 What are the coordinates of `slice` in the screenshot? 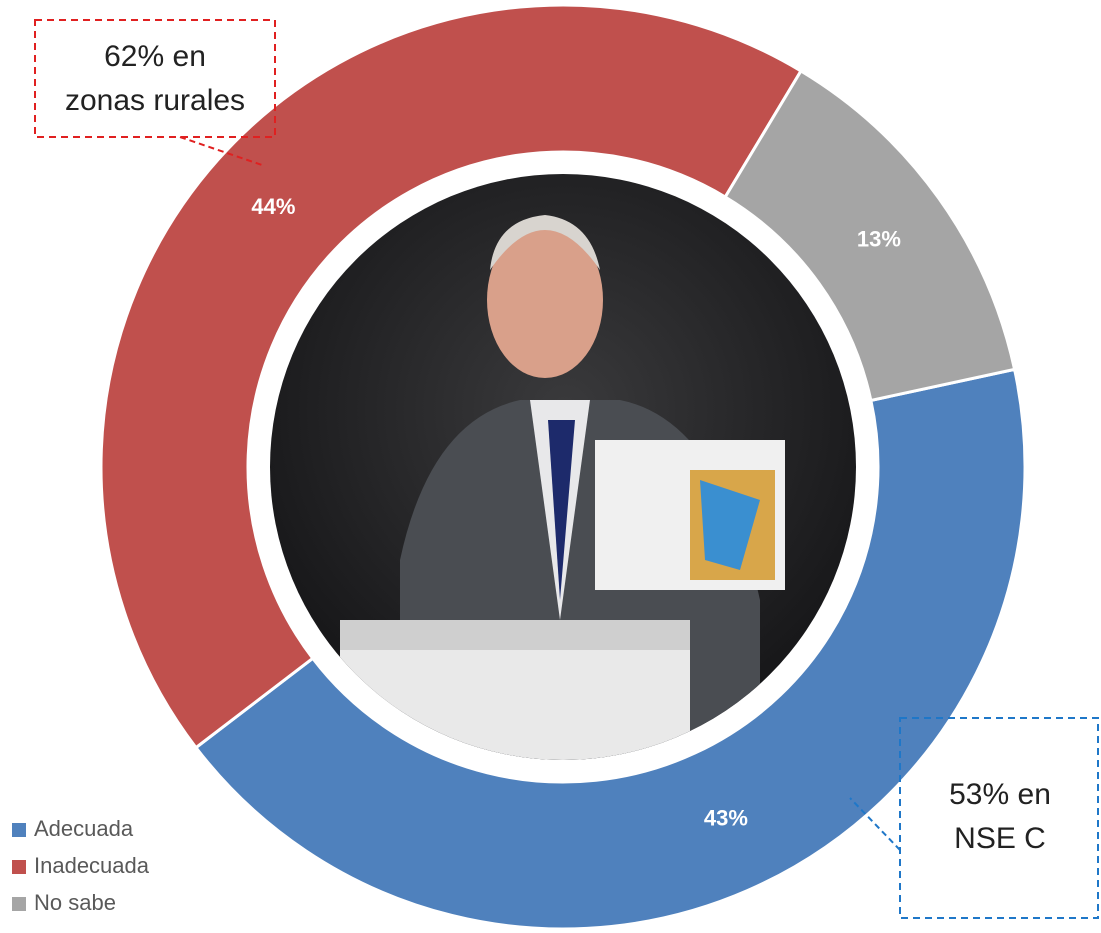 It's located at (870, 235).